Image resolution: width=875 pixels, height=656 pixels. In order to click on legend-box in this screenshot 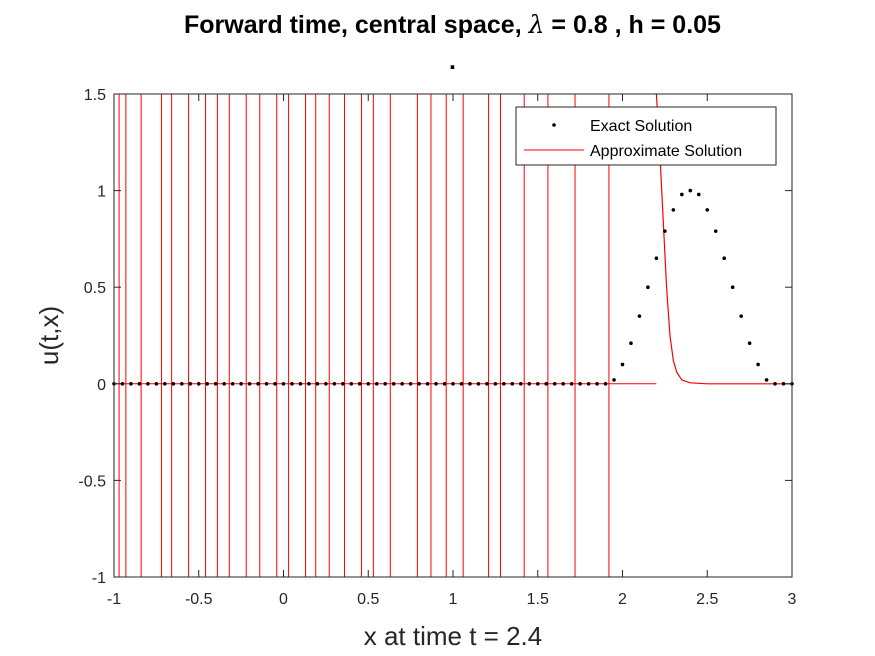, I will do `click(646, 136)`.